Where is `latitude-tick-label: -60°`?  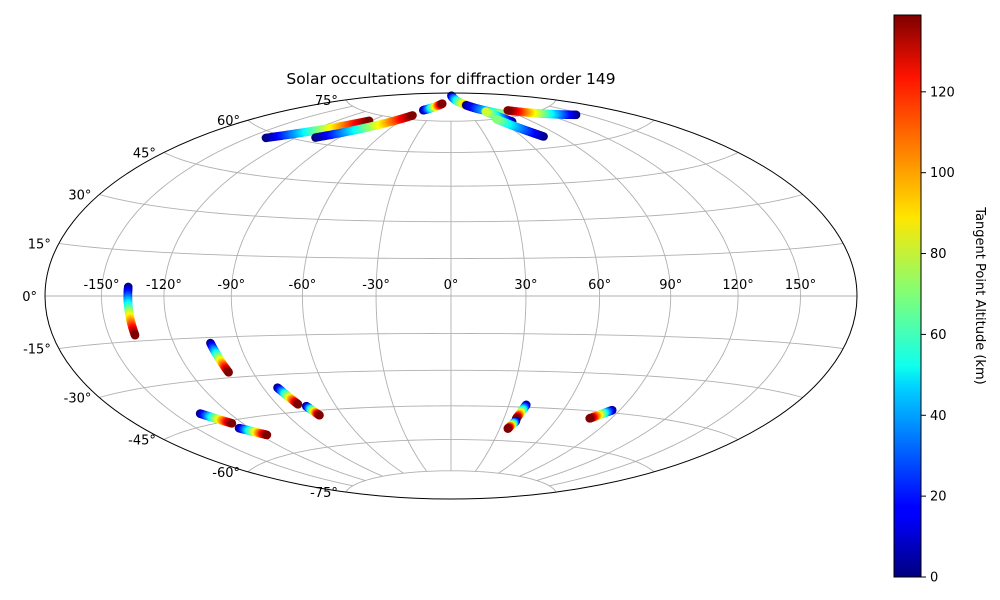
latitude-tick-label: -60° is located at coordinates (226, 473).